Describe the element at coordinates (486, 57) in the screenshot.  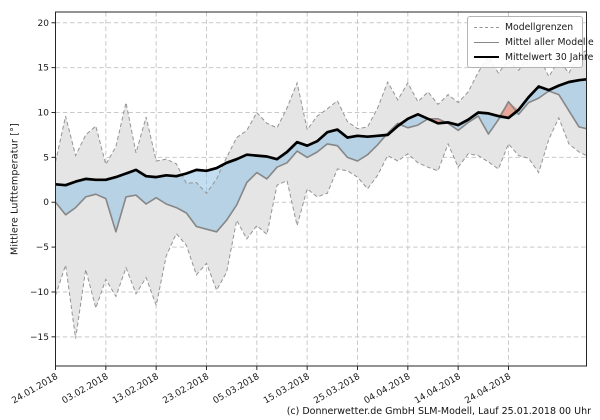
I see `black-line-icon` at that location.